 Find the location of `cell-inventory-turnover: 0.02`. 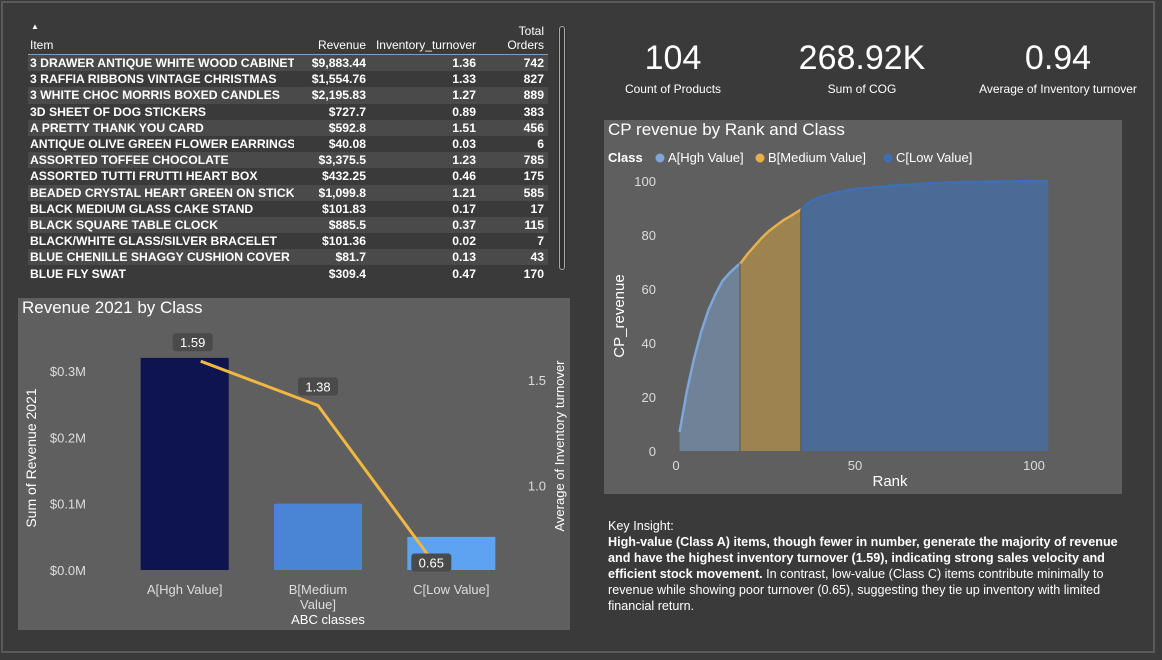

cell-inventory-turnover: 0.02 is located at coordinates (425, 241).